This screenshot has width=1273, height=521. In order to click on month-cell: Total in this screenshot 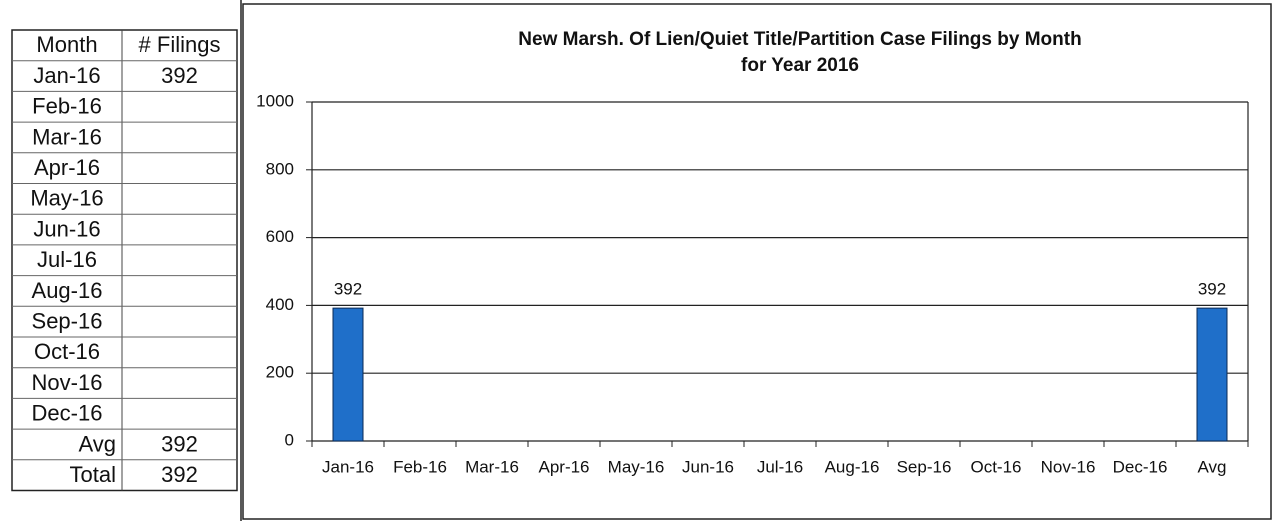, I will do `click(93, 474)`.